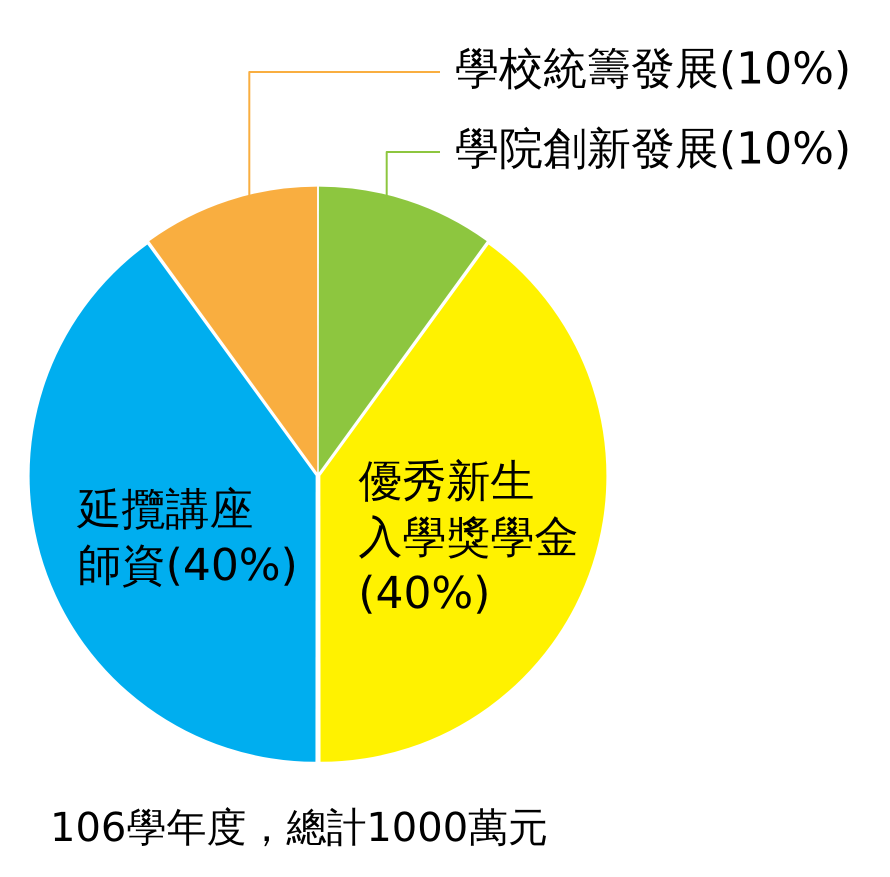 The image size is (890, 877). Describe the element at coordinates (653, 68) in the screenshot. I see `slice-label: 學校統籌發展(10%)` at that location.